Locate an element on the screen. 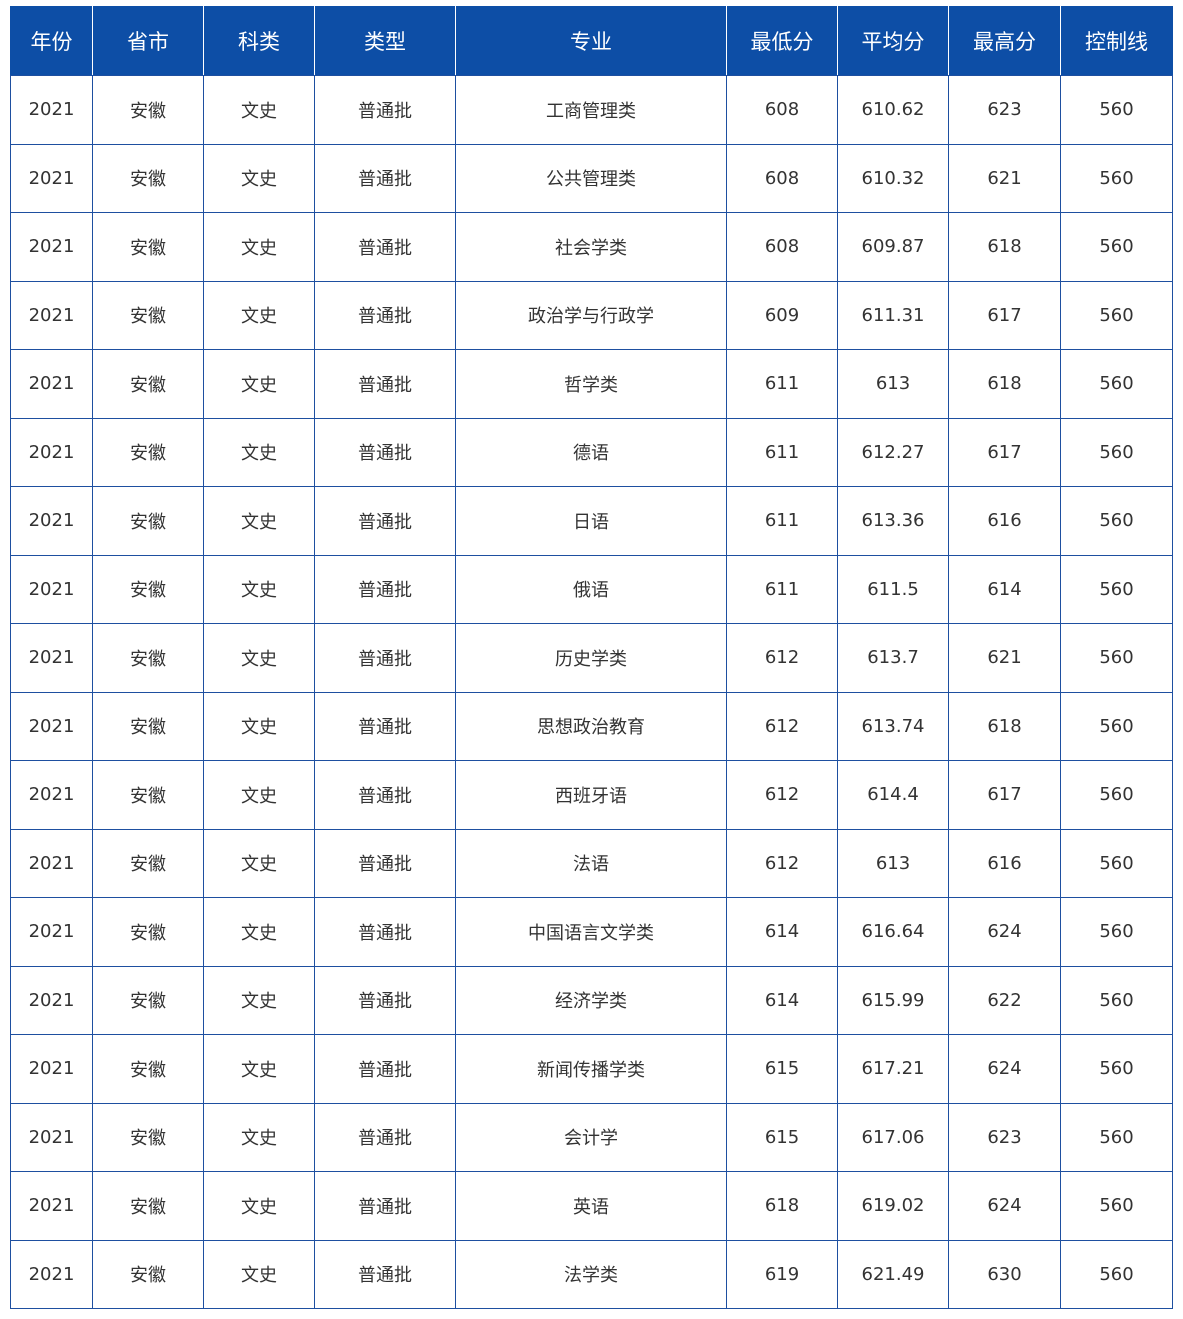  header-avg-score: 平均分 is located at coordinates (893, 41).